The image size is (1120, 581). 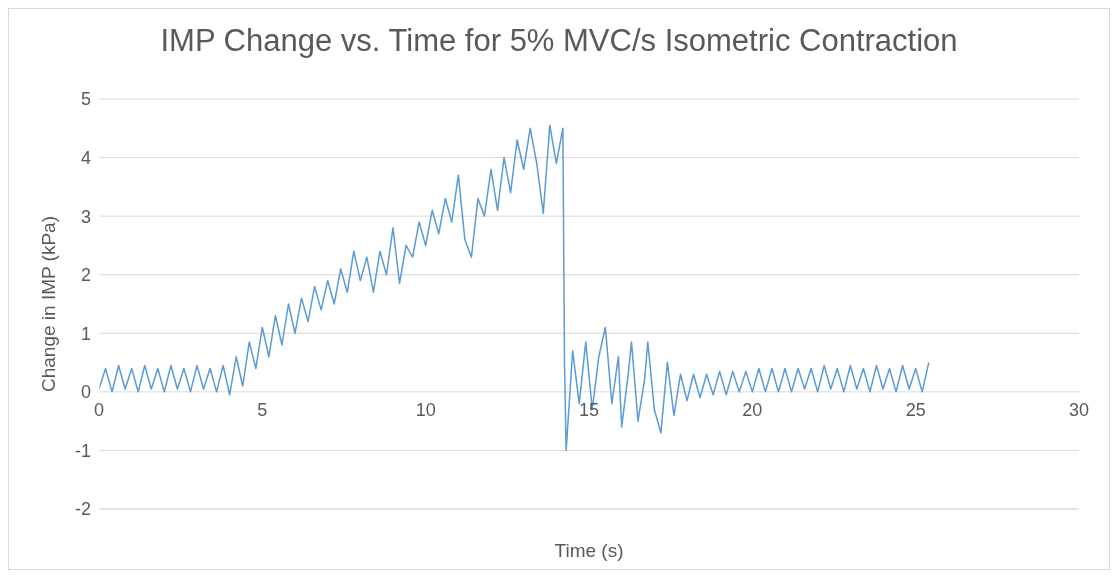 What do you see at coordinates (85, 392) in the screenshot?
I see `y-tick-label: 0` at bounding box center [85, 392].